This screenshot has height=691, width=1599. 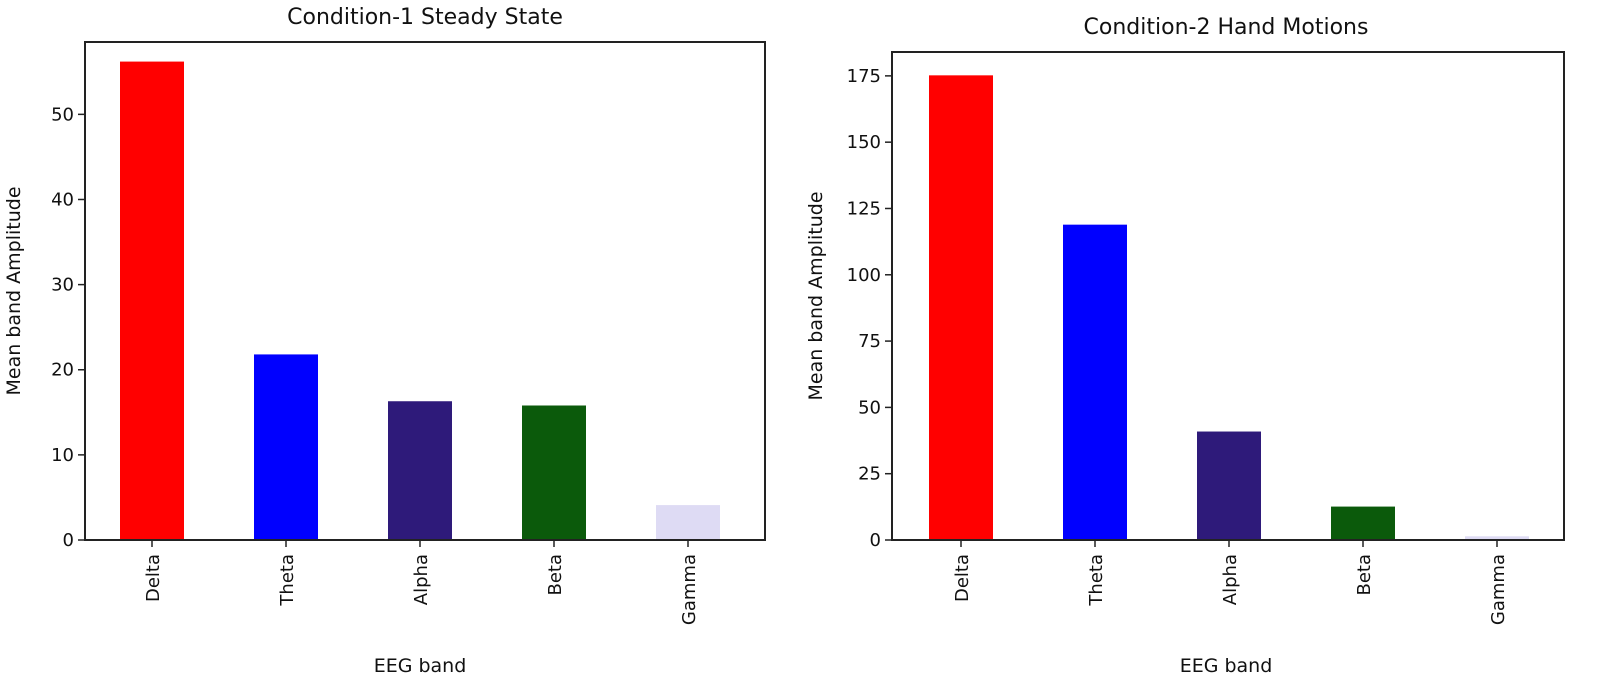 I want to click on y-tick-label: 150, so click(x=864, y=142).